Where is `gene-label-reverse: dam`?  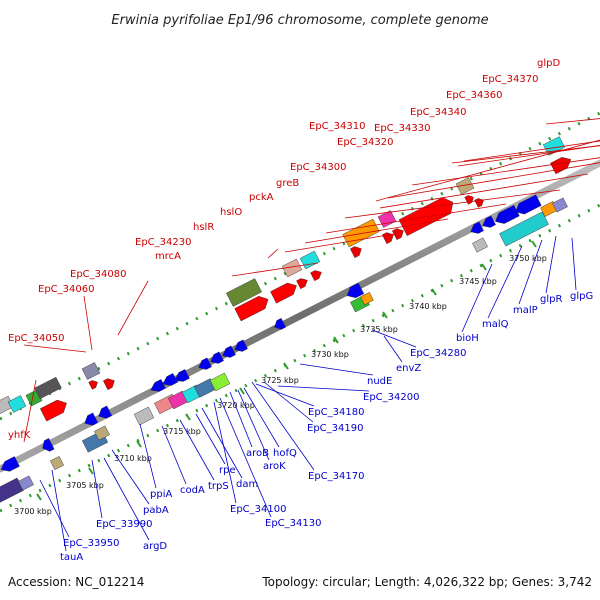
gene-label-reverse: dam is located at coordinates (247, 484).